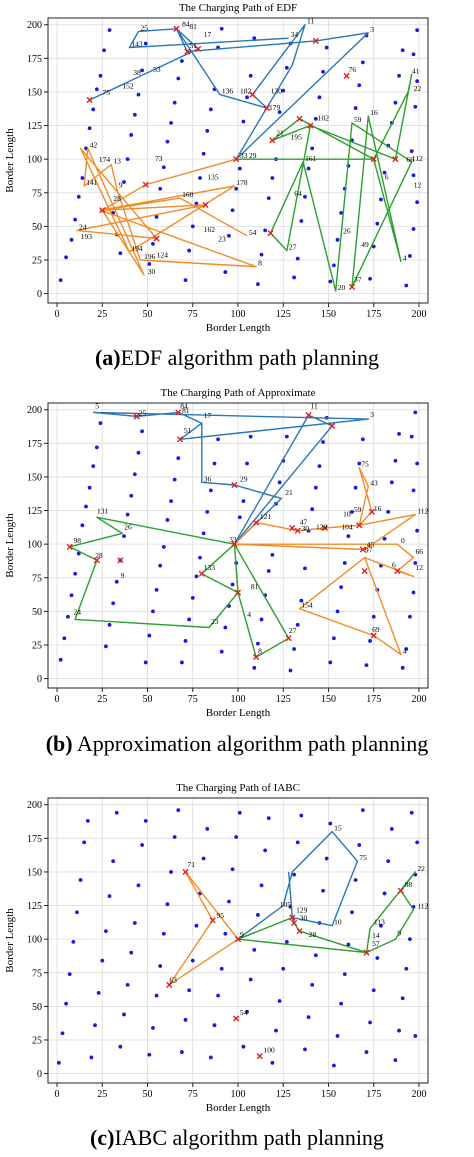 The width and height of the screenshot is (474, 1157). I want to click on y-tick-label: 100, so click(34, 545).